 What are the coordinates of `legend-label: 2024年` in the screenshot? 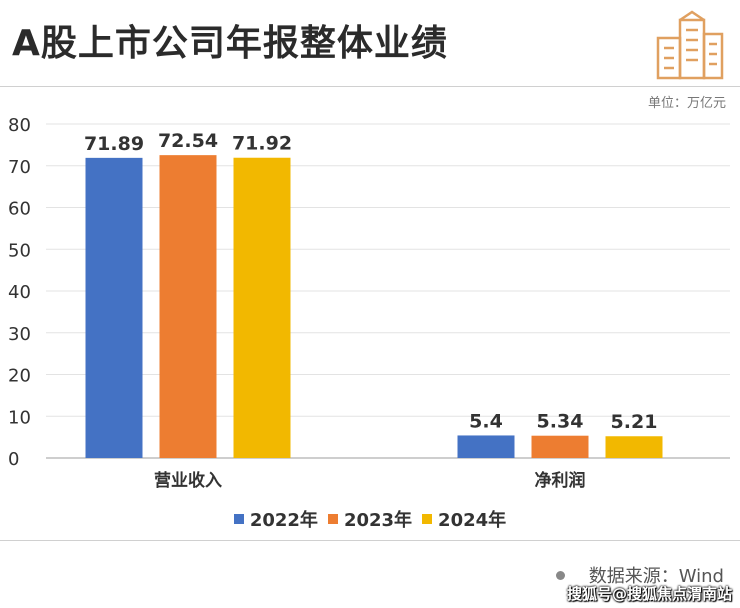 It's located at (472, 520).